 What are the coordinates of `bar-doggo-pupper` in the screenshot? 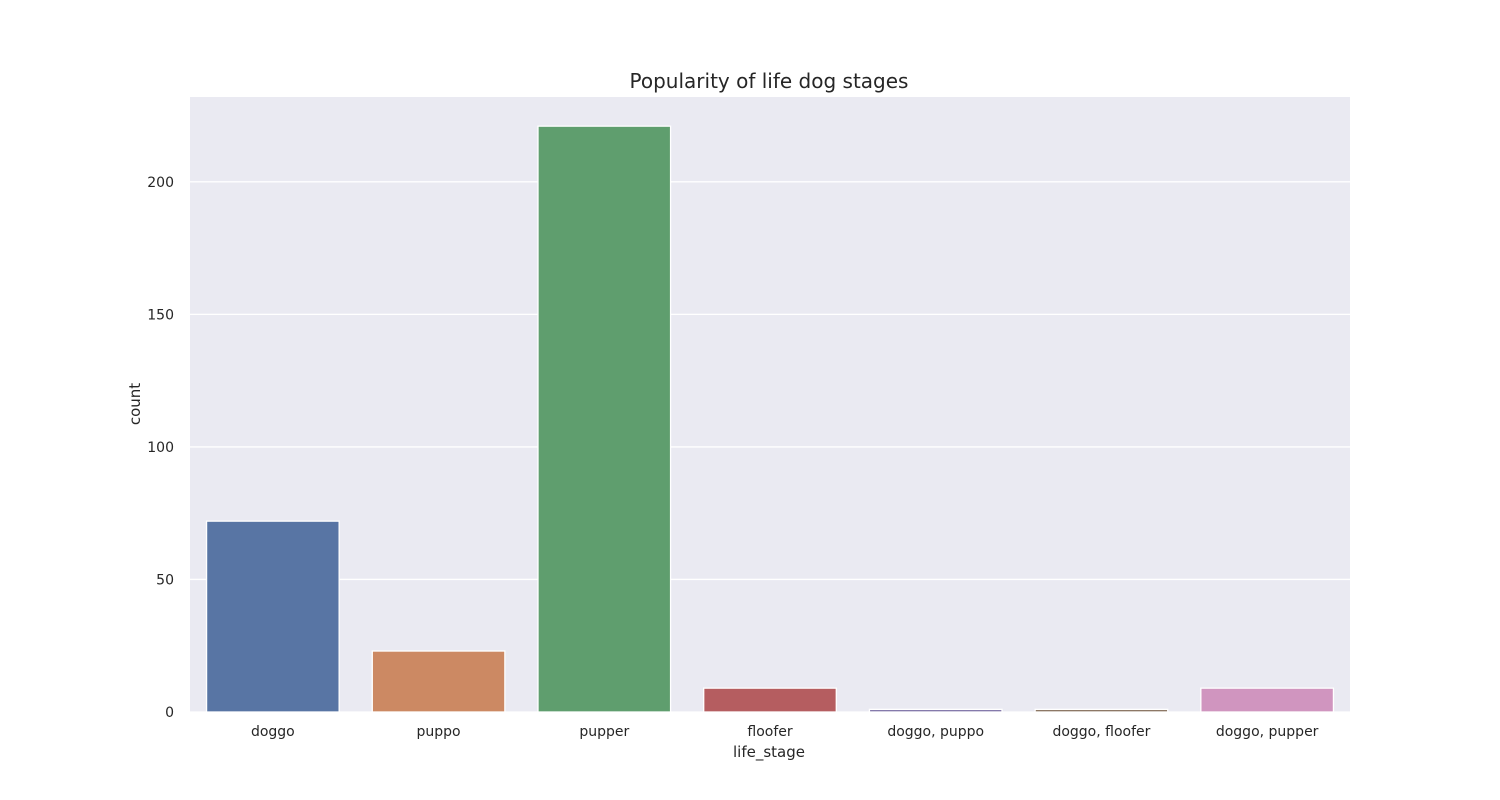 It's located at (1267, 700).